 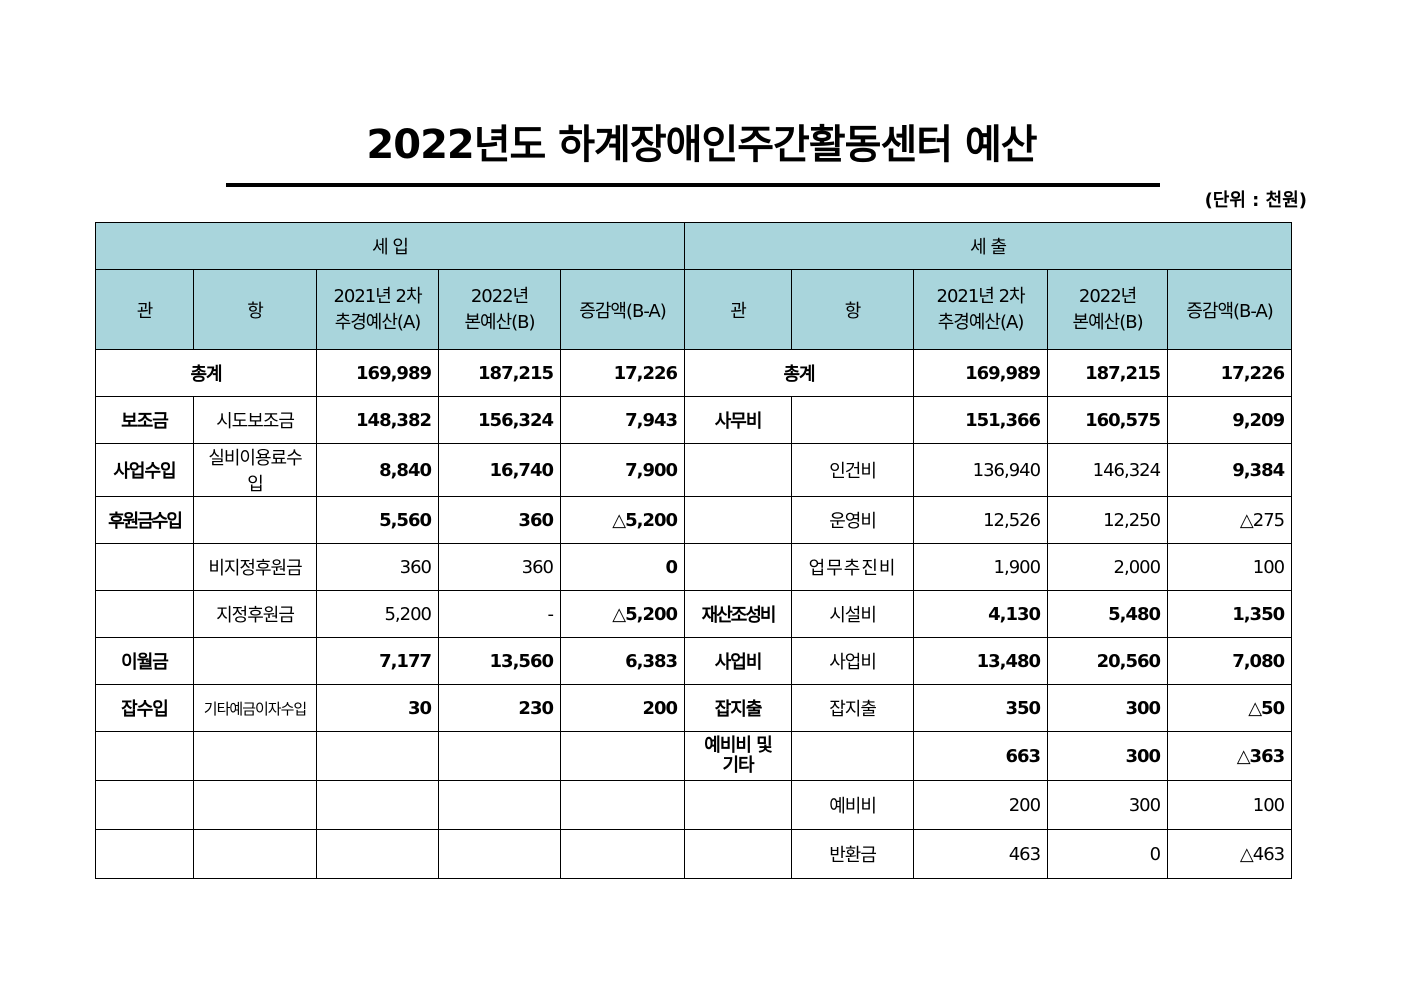 I want to click on expense-a: 151,366, so click(x=981, y=420).